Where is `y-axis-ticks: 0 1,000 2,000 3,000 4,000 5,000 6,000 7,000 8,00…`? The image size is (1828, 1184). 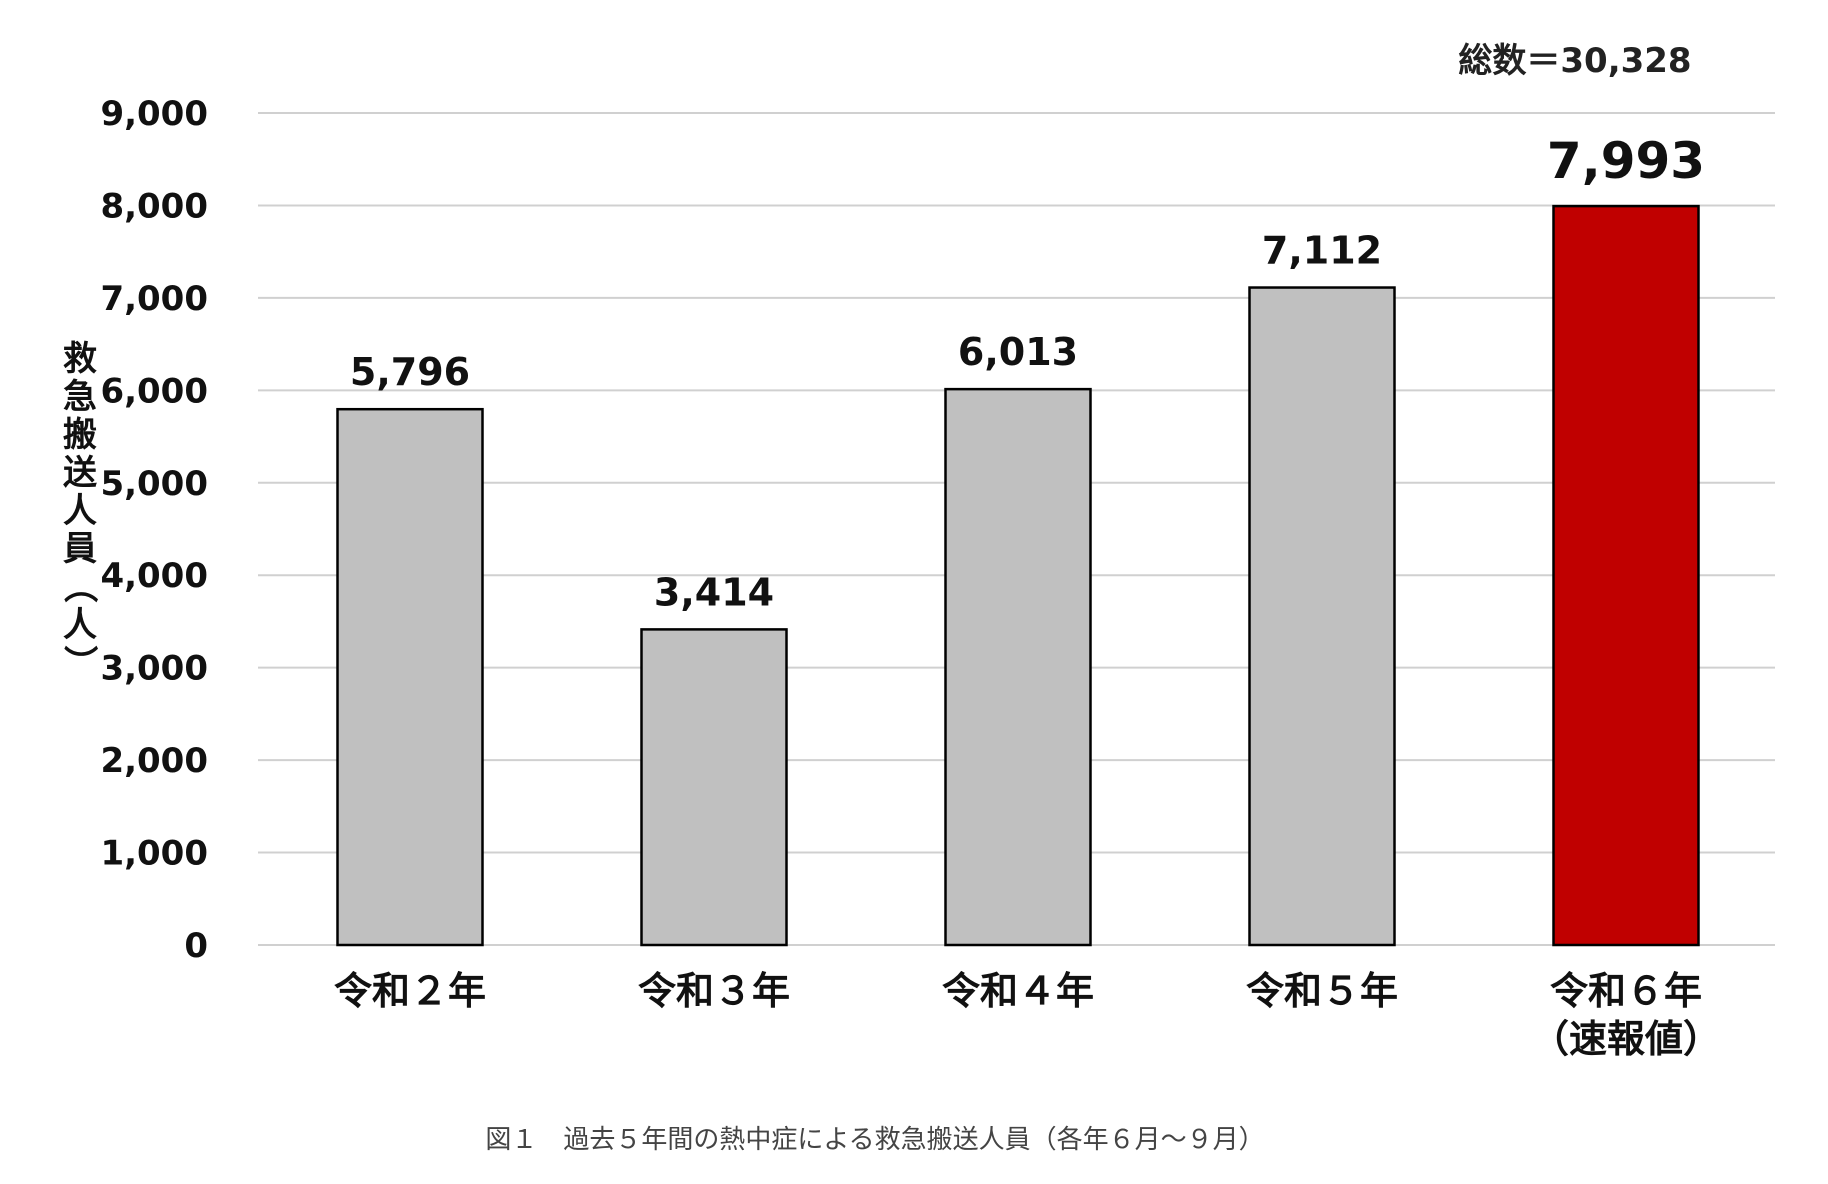 y-axis-ticks: 0 1,000 2,000 3,000 4,000 5,000 6,000 7,000 8,00… is located at coordinates (154, 530).